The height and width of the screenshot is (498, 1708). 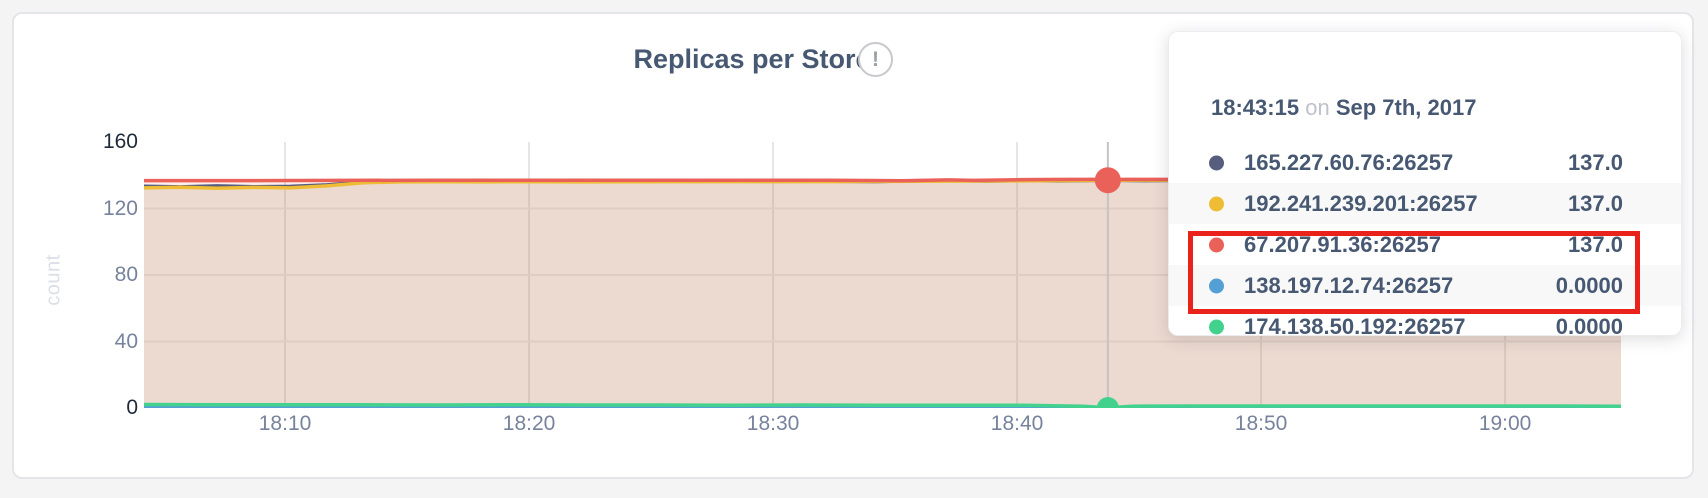 I want to click on info-icon: !, so click(x=875, y=59).